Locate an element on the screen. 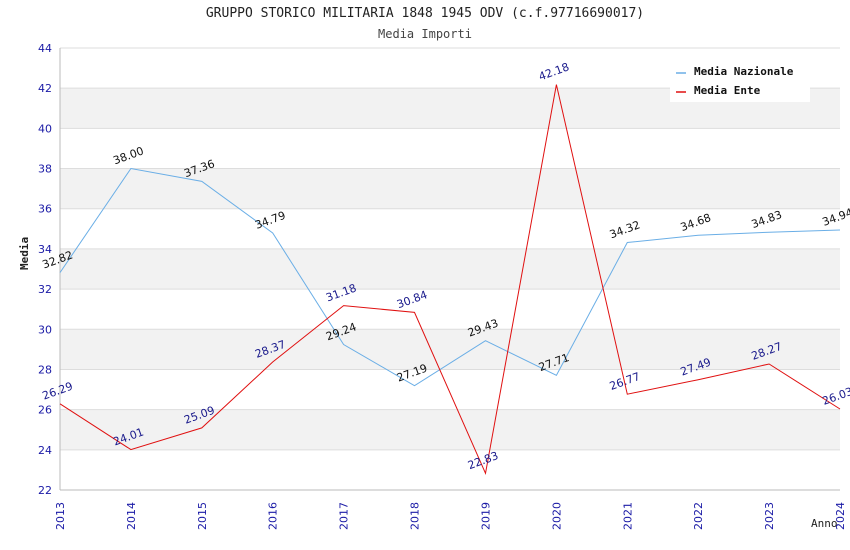  x-tick-label: 2013 is located at coordinates (60, 516).